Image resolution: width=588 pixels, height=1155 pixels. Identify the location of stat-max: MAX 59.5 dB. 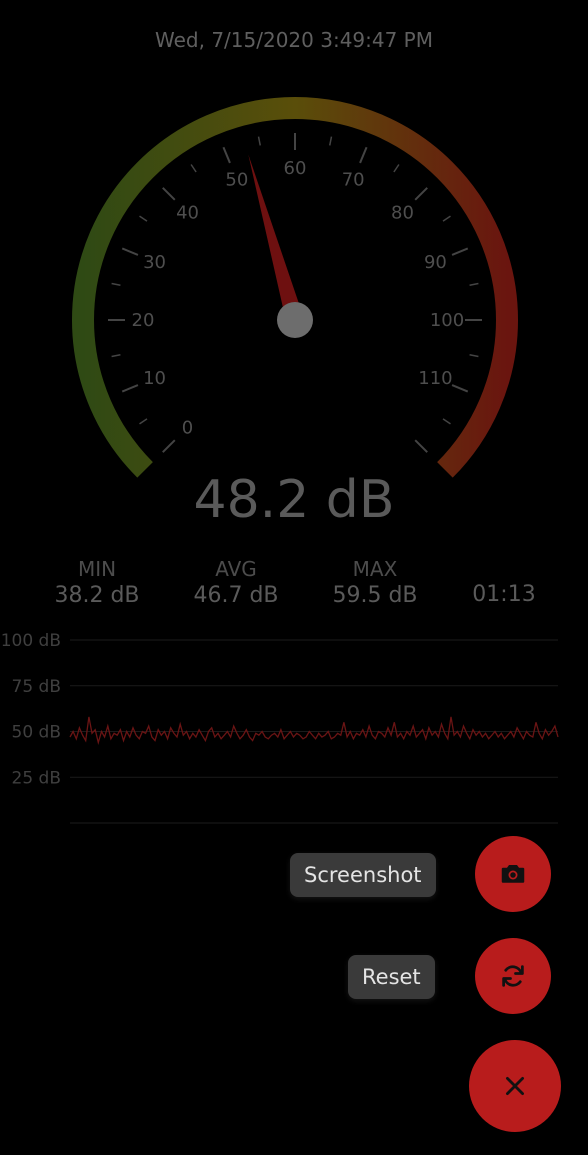
(375, 583).